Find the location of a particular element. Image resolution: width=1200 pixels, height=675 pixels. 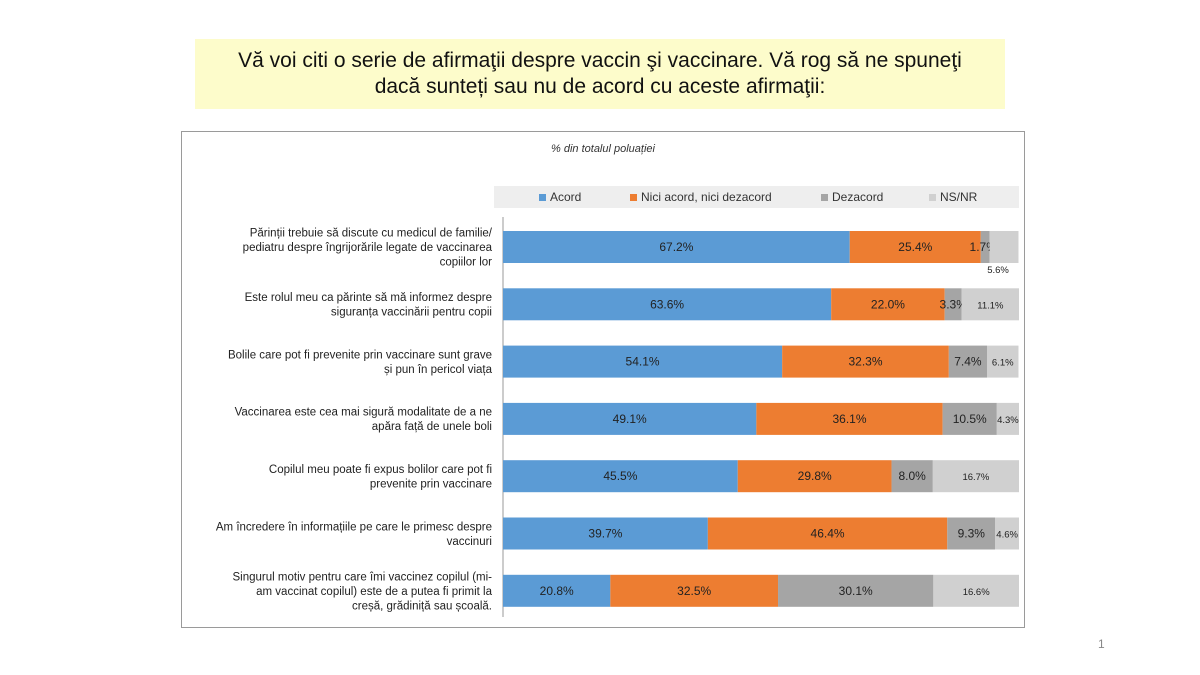

data-label: 7.4% is located at coordinates (968, 362).